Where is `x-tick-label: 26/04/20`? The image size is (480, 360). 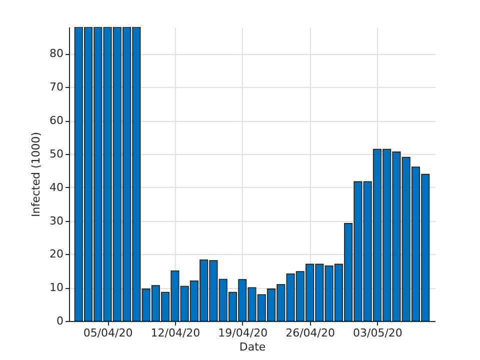 x-tick-label: 26/04/20 is located at coordinates (310, 333).